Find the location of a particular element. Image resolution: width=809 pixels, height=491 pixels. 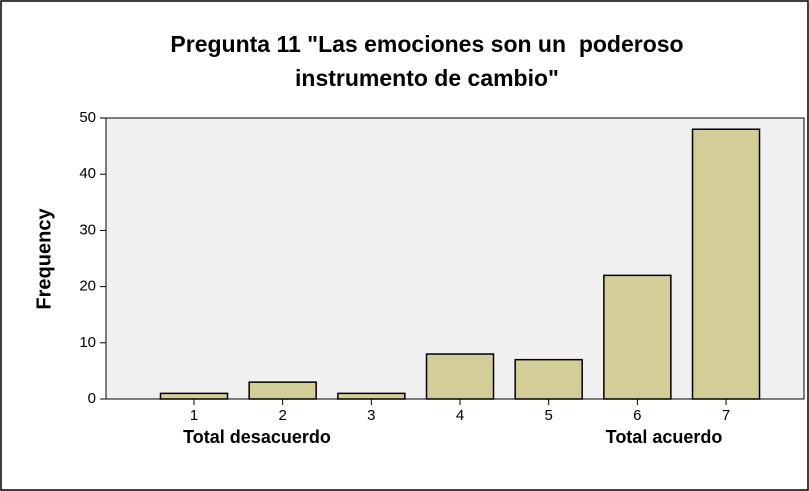

x-tick-label: 1 is located at coordinates (194, 415).